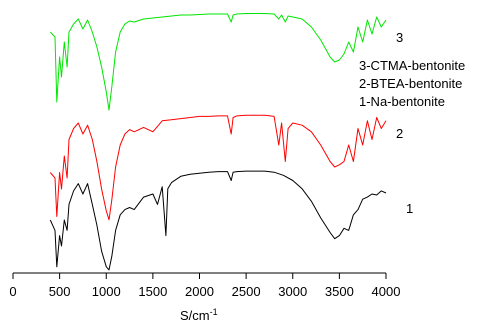  I want to click on x-tick-label: 3500, so click(339, 291).